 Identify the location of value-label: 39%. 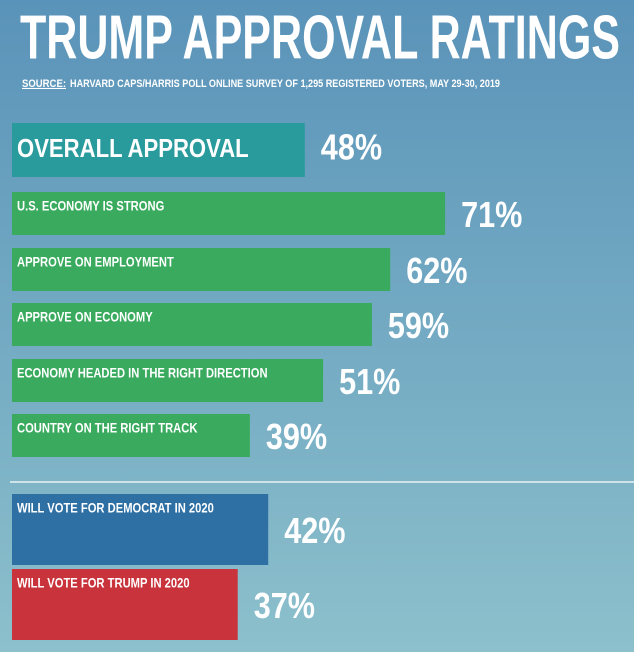
(296, 436).